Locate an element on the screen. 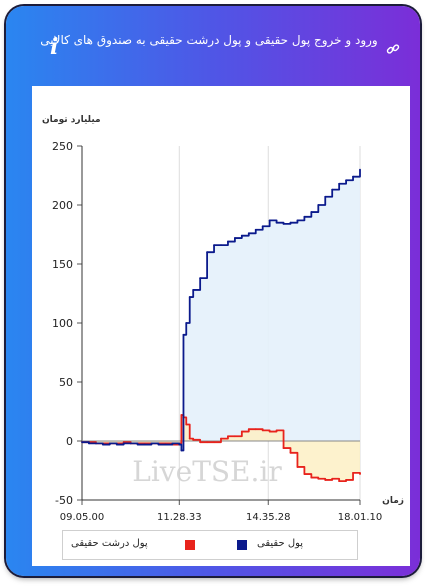  y-tick-label: 100 is located at coordinates (62, 323).